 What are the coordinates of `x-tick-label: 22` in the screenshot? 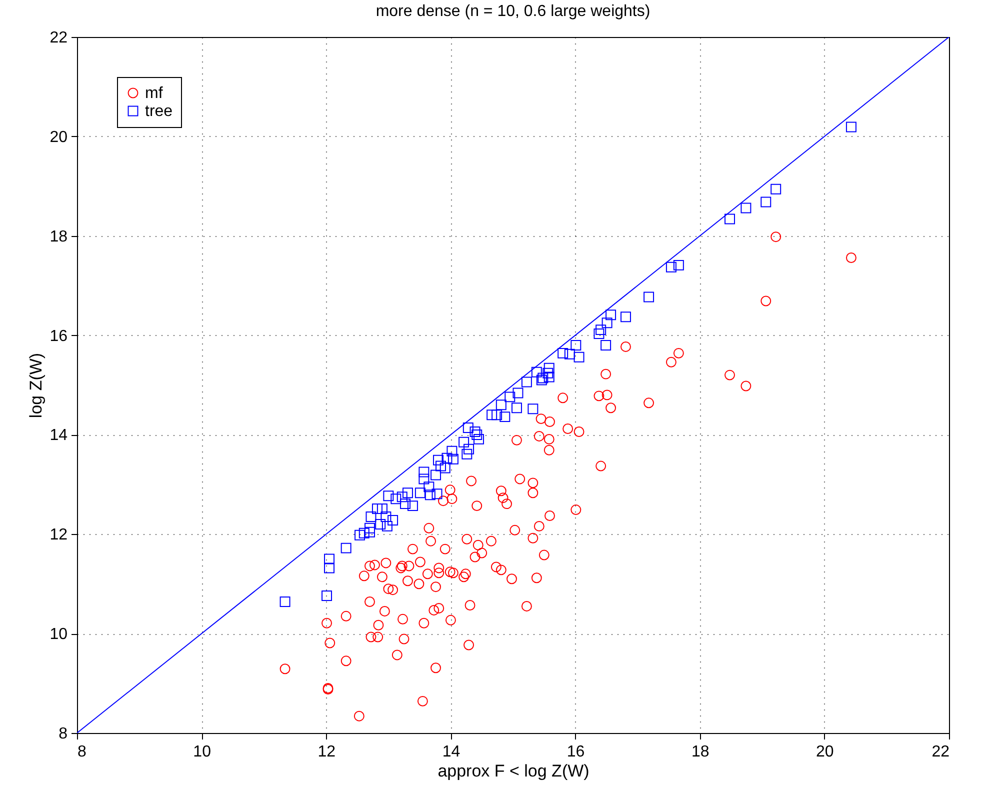 It's located at (941, 752).